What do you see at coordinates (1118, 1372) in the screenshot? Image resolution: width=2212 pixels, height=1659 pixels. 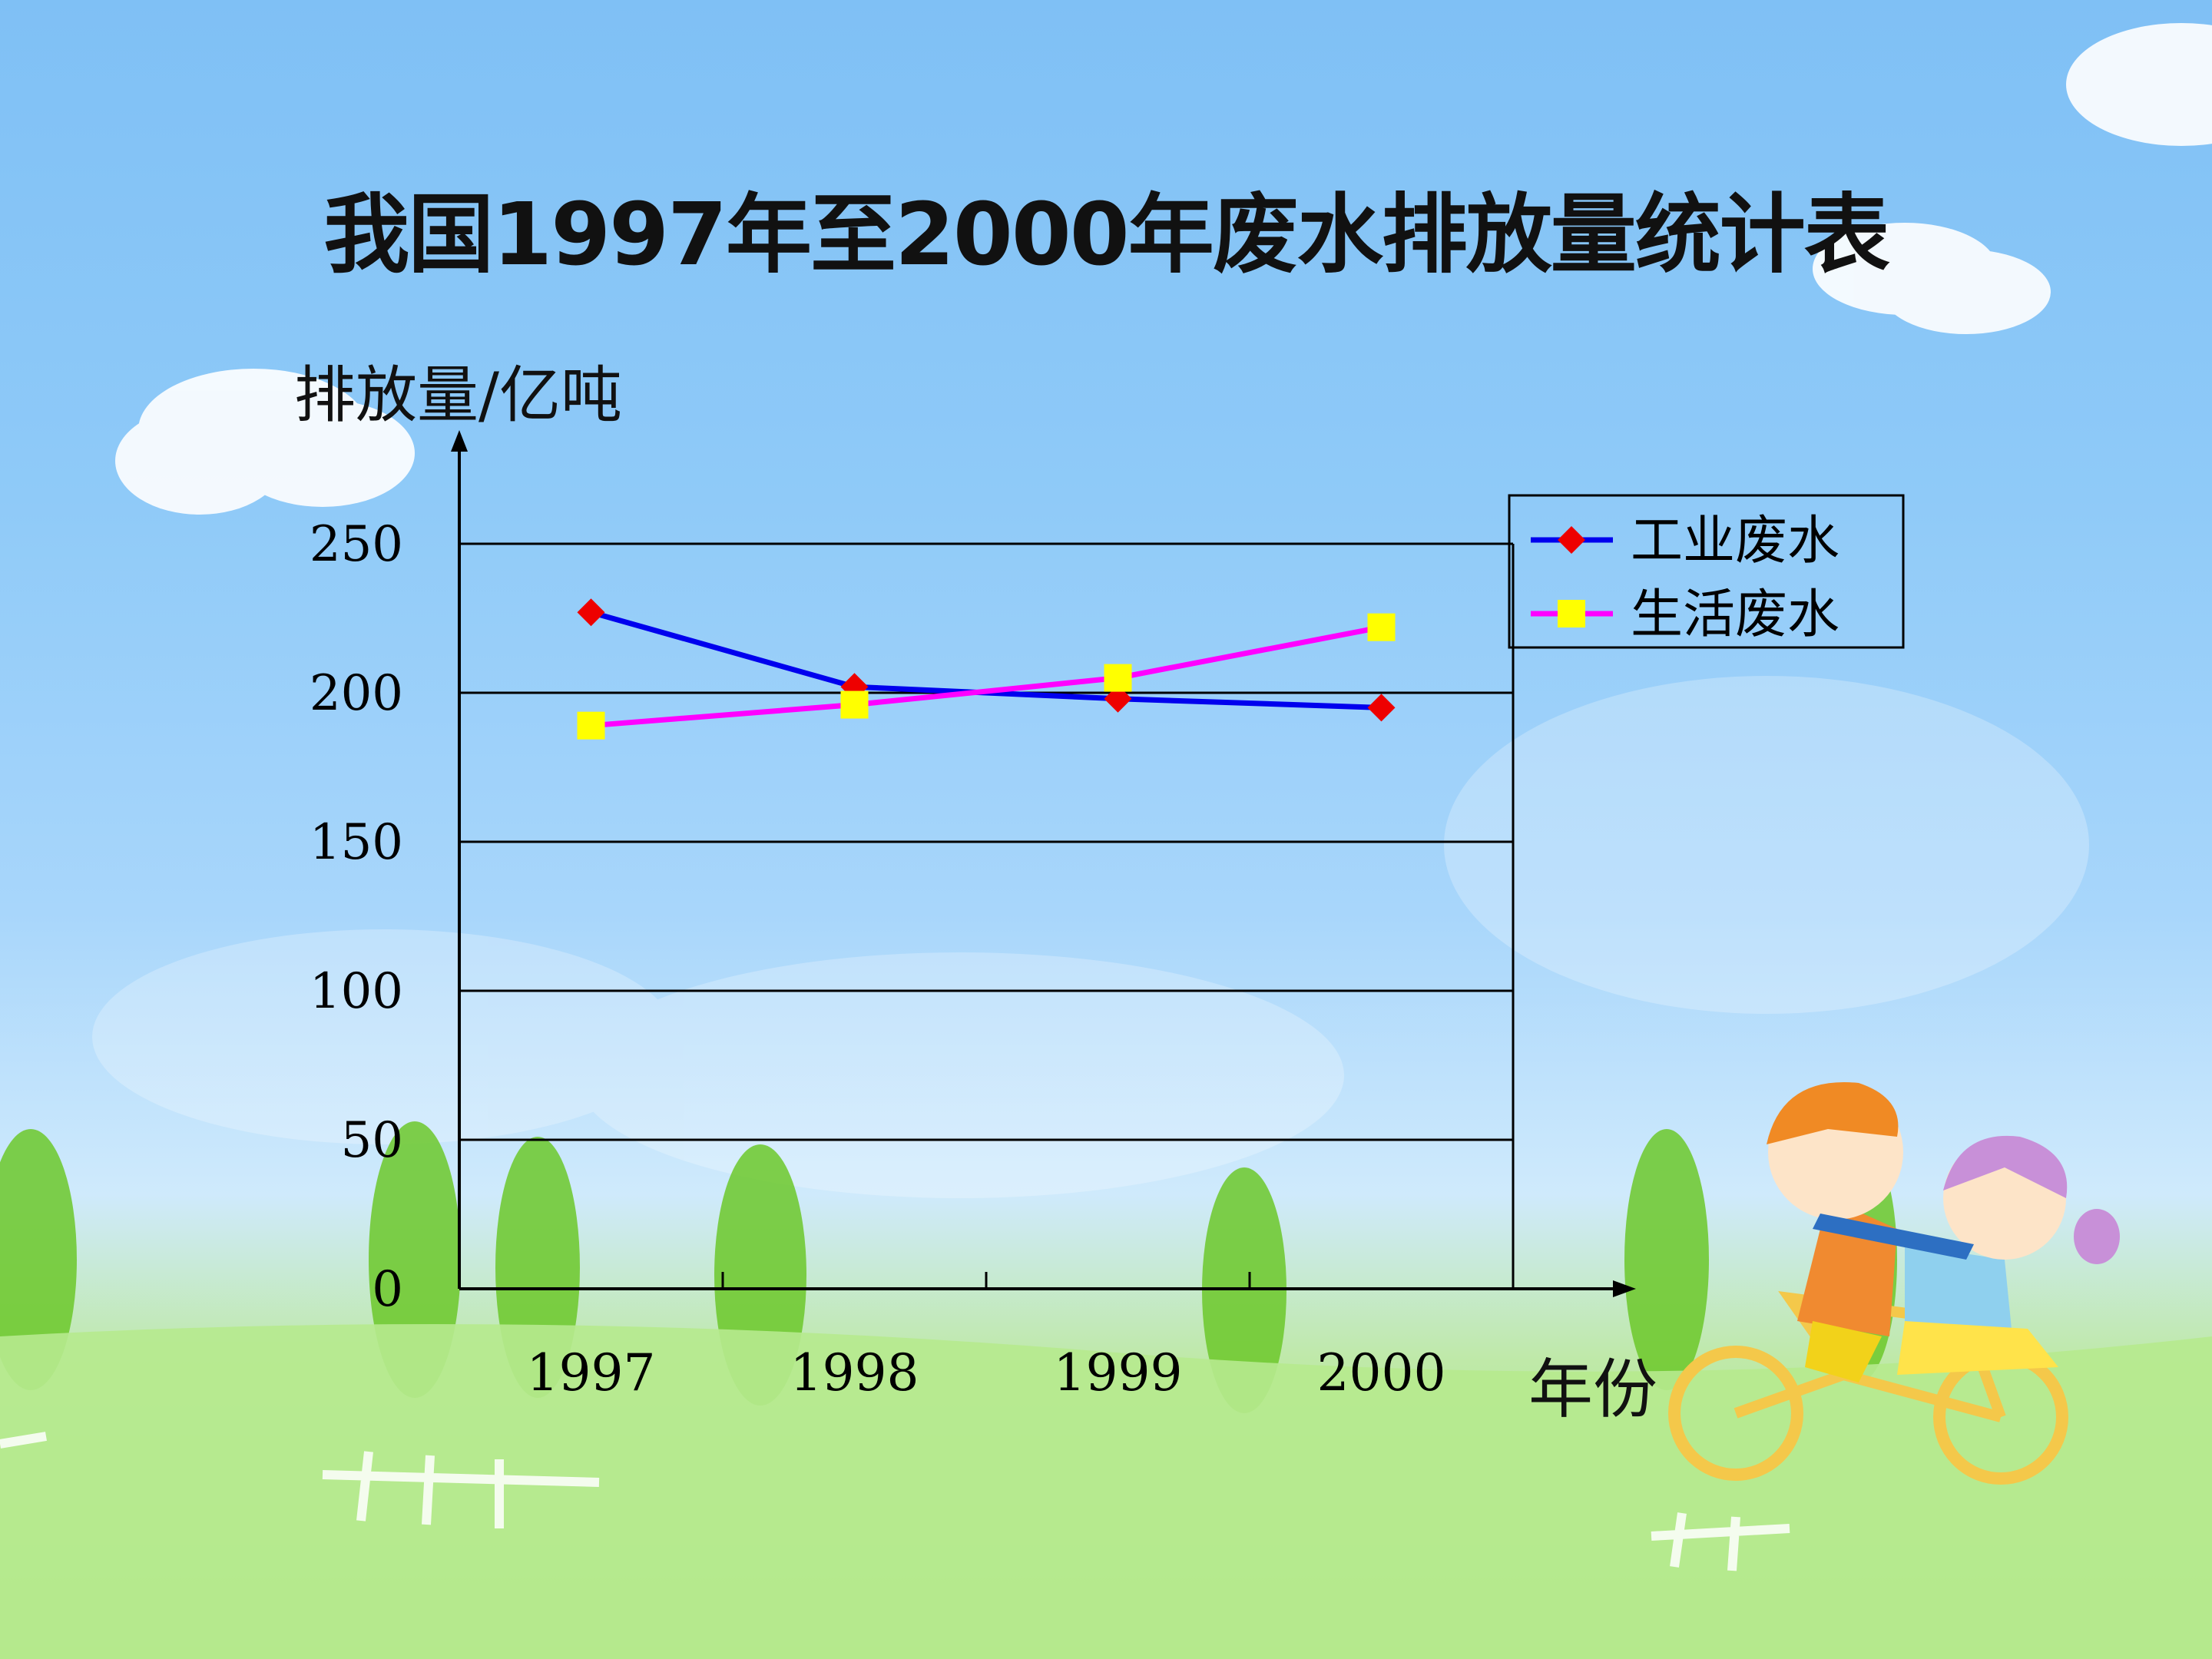 I see `x-tick-label: 1999` at bounding box center [1118, 1372].